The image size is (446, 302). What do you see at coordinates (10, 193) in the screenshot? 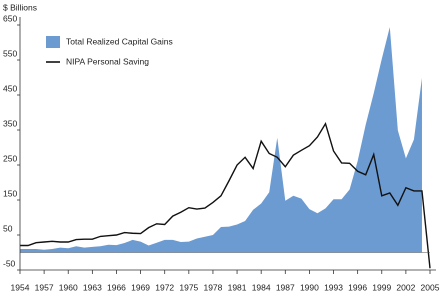
I see `y-tick-label: 150` at bounding box center [10, 193].